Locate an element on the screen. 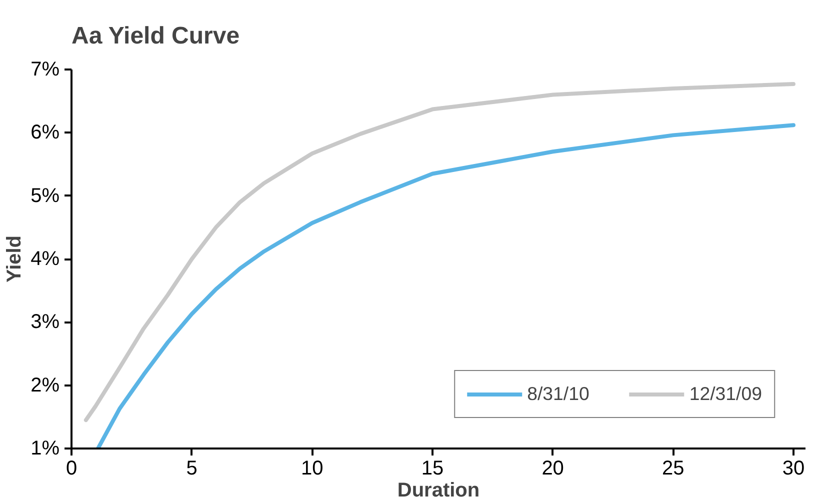 The height and width of the screenshot is (504, 825). y-tick-label: 6% is located at coordinates (45, 133).